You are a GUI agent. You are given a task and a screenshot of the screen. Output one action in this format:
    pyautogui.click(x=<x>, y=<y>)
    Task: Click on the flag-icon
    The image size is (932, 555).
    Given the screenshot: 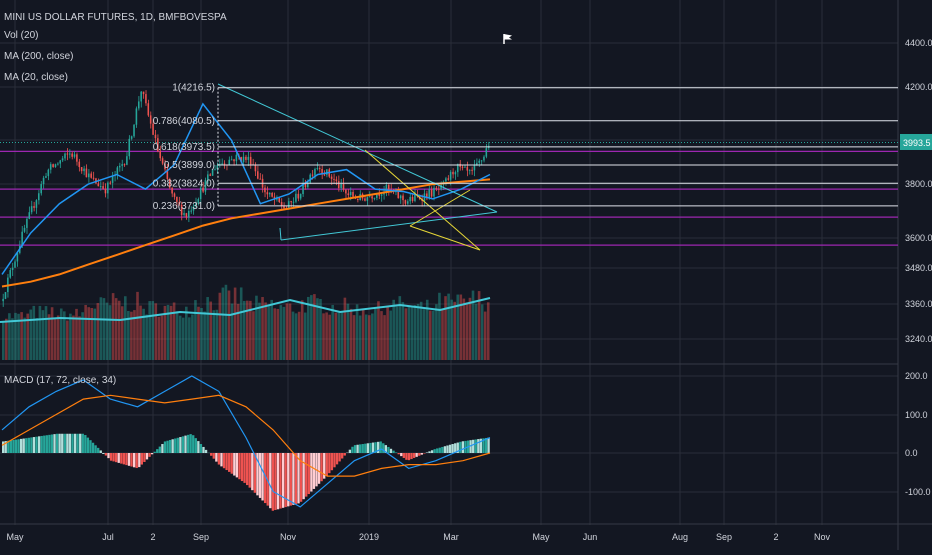 What is the action you would take?
    pyautogui.click(x=508, y=39)
    